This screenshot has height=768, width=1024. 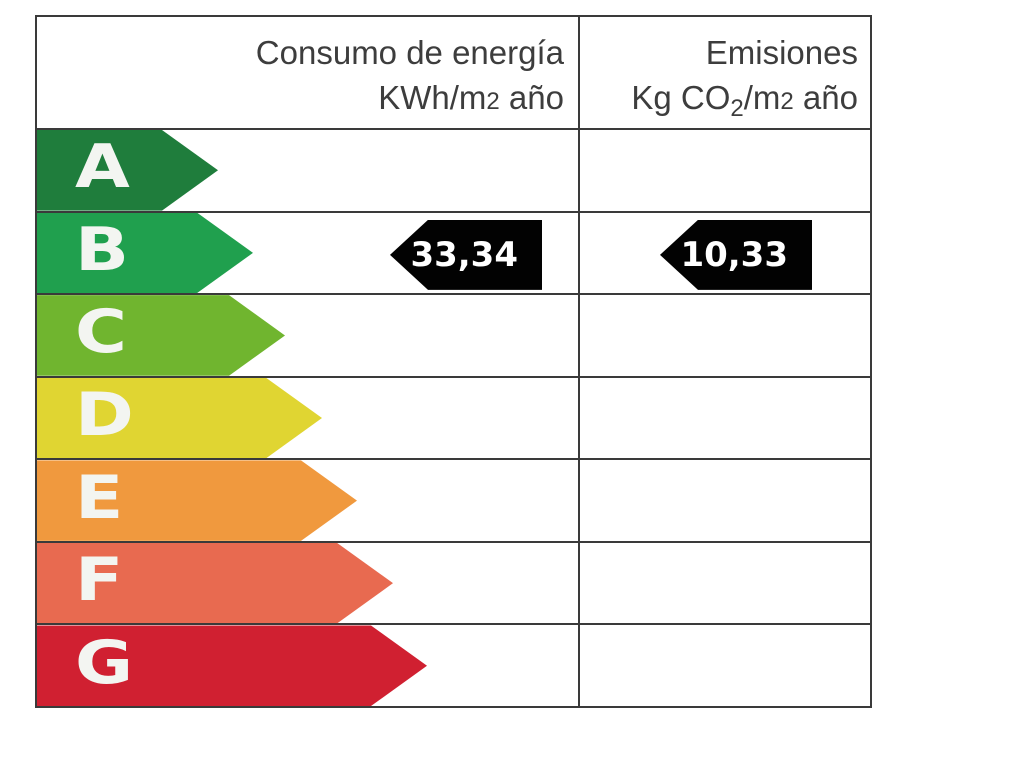 What do you see at coordinates (725, 72) in the screenshot?
I see `emissions-column-header: Emisiones Kg CO2/m2 año` at bounding box center [725, 72].